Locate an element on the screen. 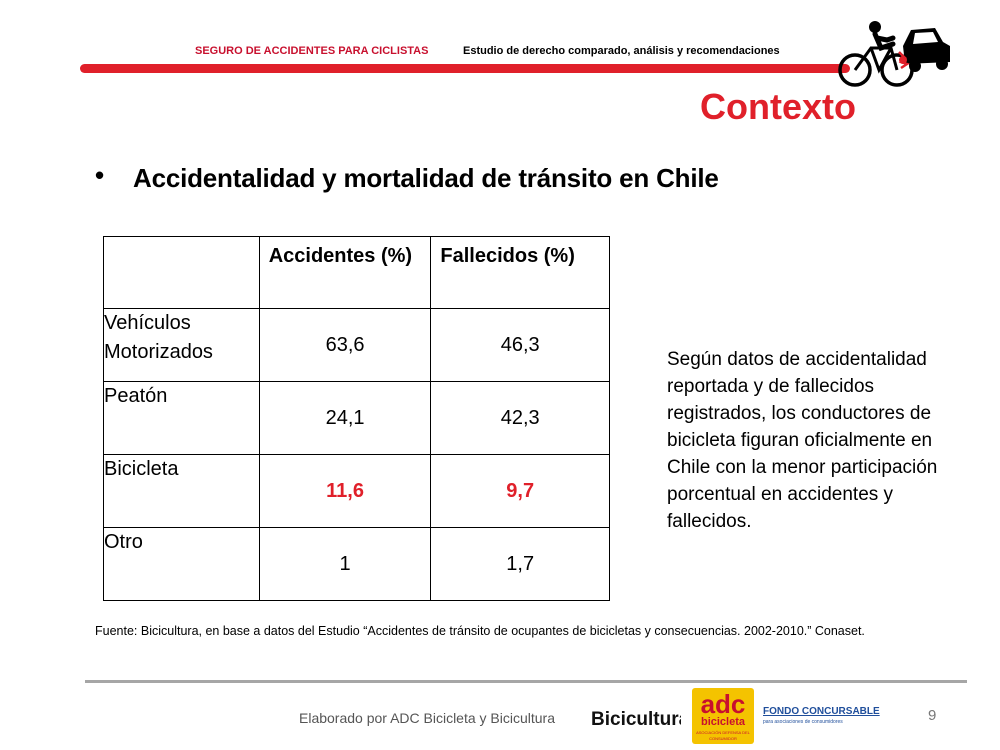 This screenshot has height=750, width=1000. table-row-highlight: Bicicleta 11,6 9,7 is located at coordinates (356, 491).